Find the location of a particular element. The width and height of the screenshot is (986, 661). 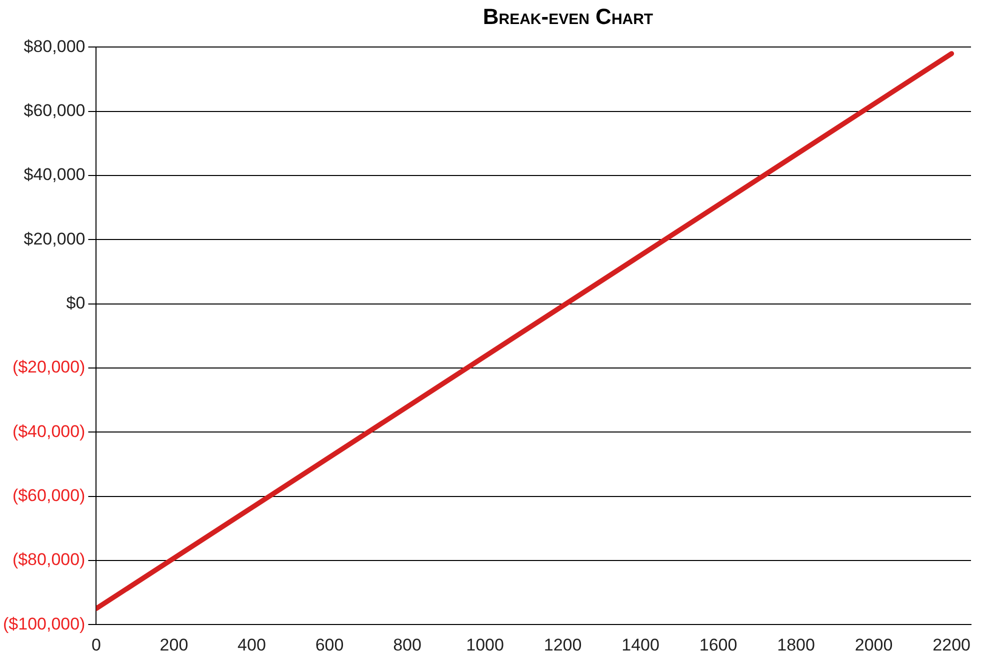

y-tick-label: ($100,000) is located at coordinates (44, 624).